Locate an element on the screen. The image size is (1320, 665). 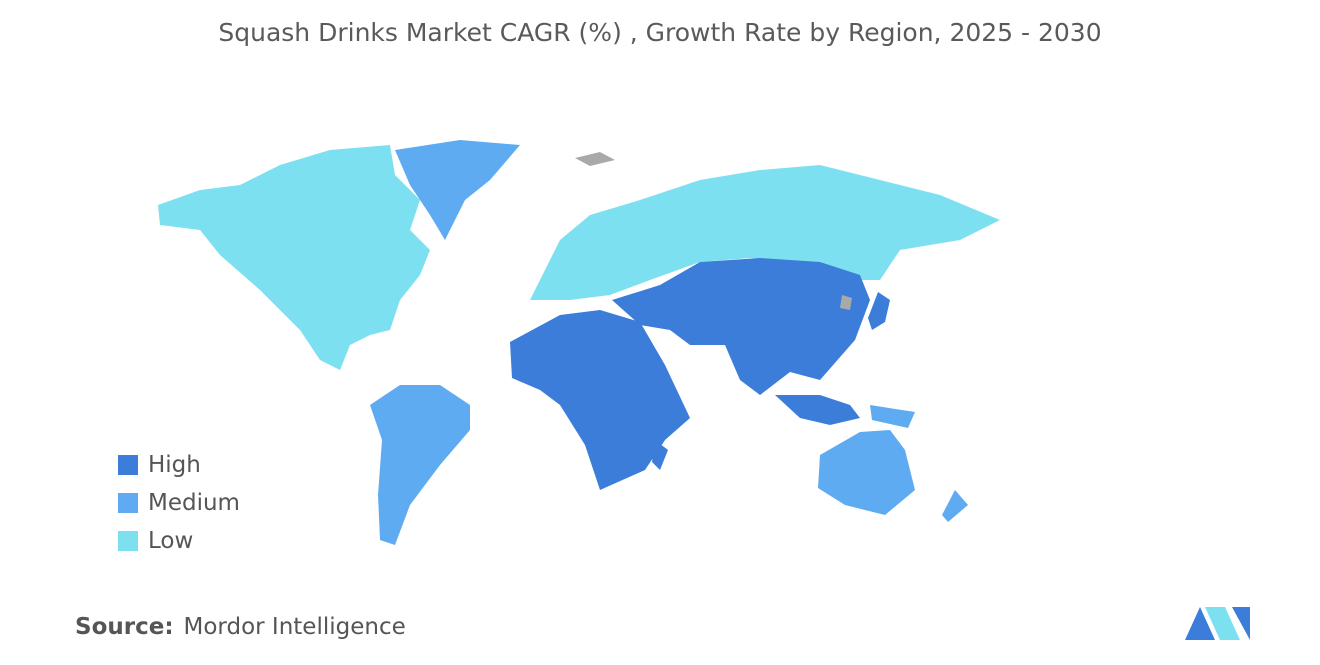
legend-item: Medium is located at coordinates (179, 503).